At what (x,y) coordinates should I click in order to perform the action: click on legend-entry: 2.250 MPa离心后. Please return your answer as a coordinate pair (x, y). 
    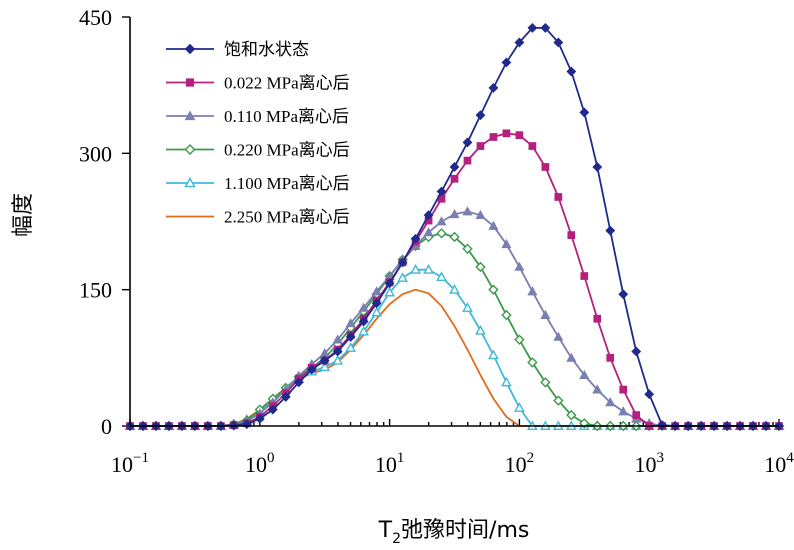
    Looking at the image, I should click on (258, 217).